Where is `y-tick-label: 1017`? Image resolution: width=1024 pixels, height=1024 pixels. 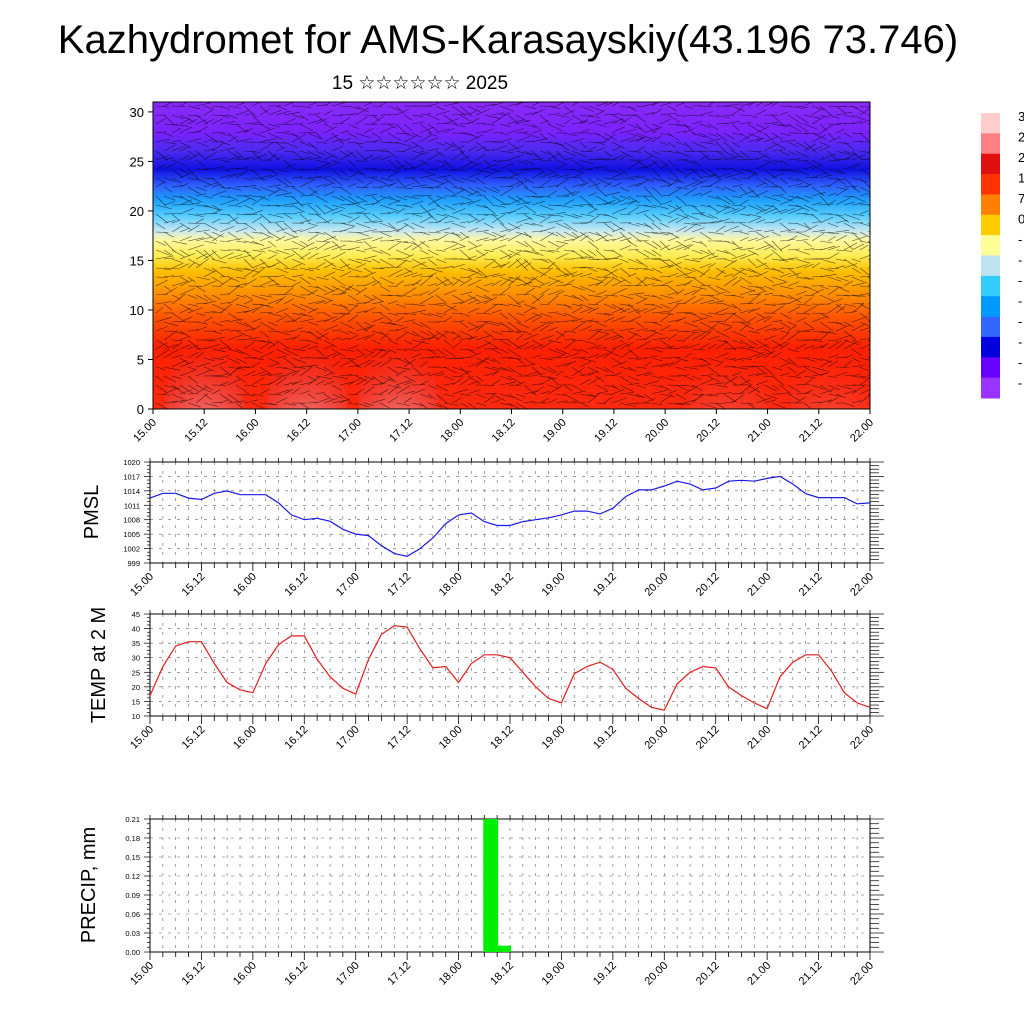
y-tick-label: 1017 is located at coordinates (131, 476).